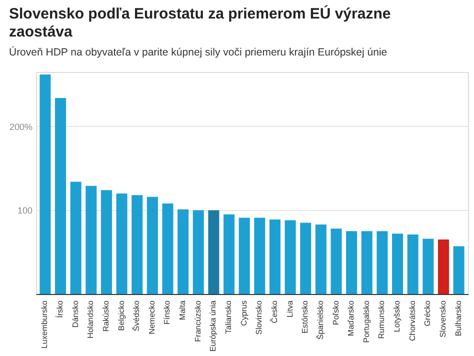 The height and width of the screenshot is (356, 474). What do you see at coordinates (427, 313) in the screenshot?
I see `x-tick-label: Grécko` at bounding box center [427, 313].